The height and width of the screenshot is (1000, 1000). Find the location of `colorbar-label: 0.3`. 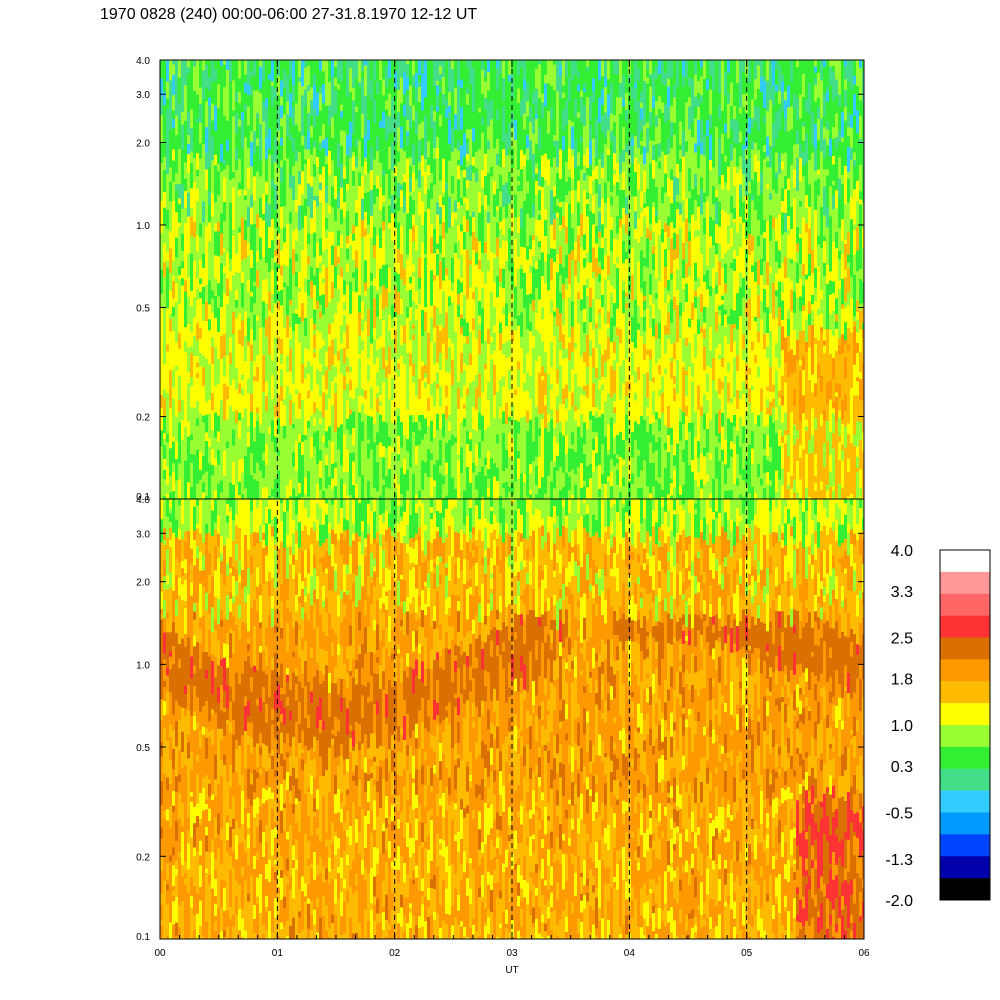

colorbar-label: 0.3 is located at coordinates (902, 767).